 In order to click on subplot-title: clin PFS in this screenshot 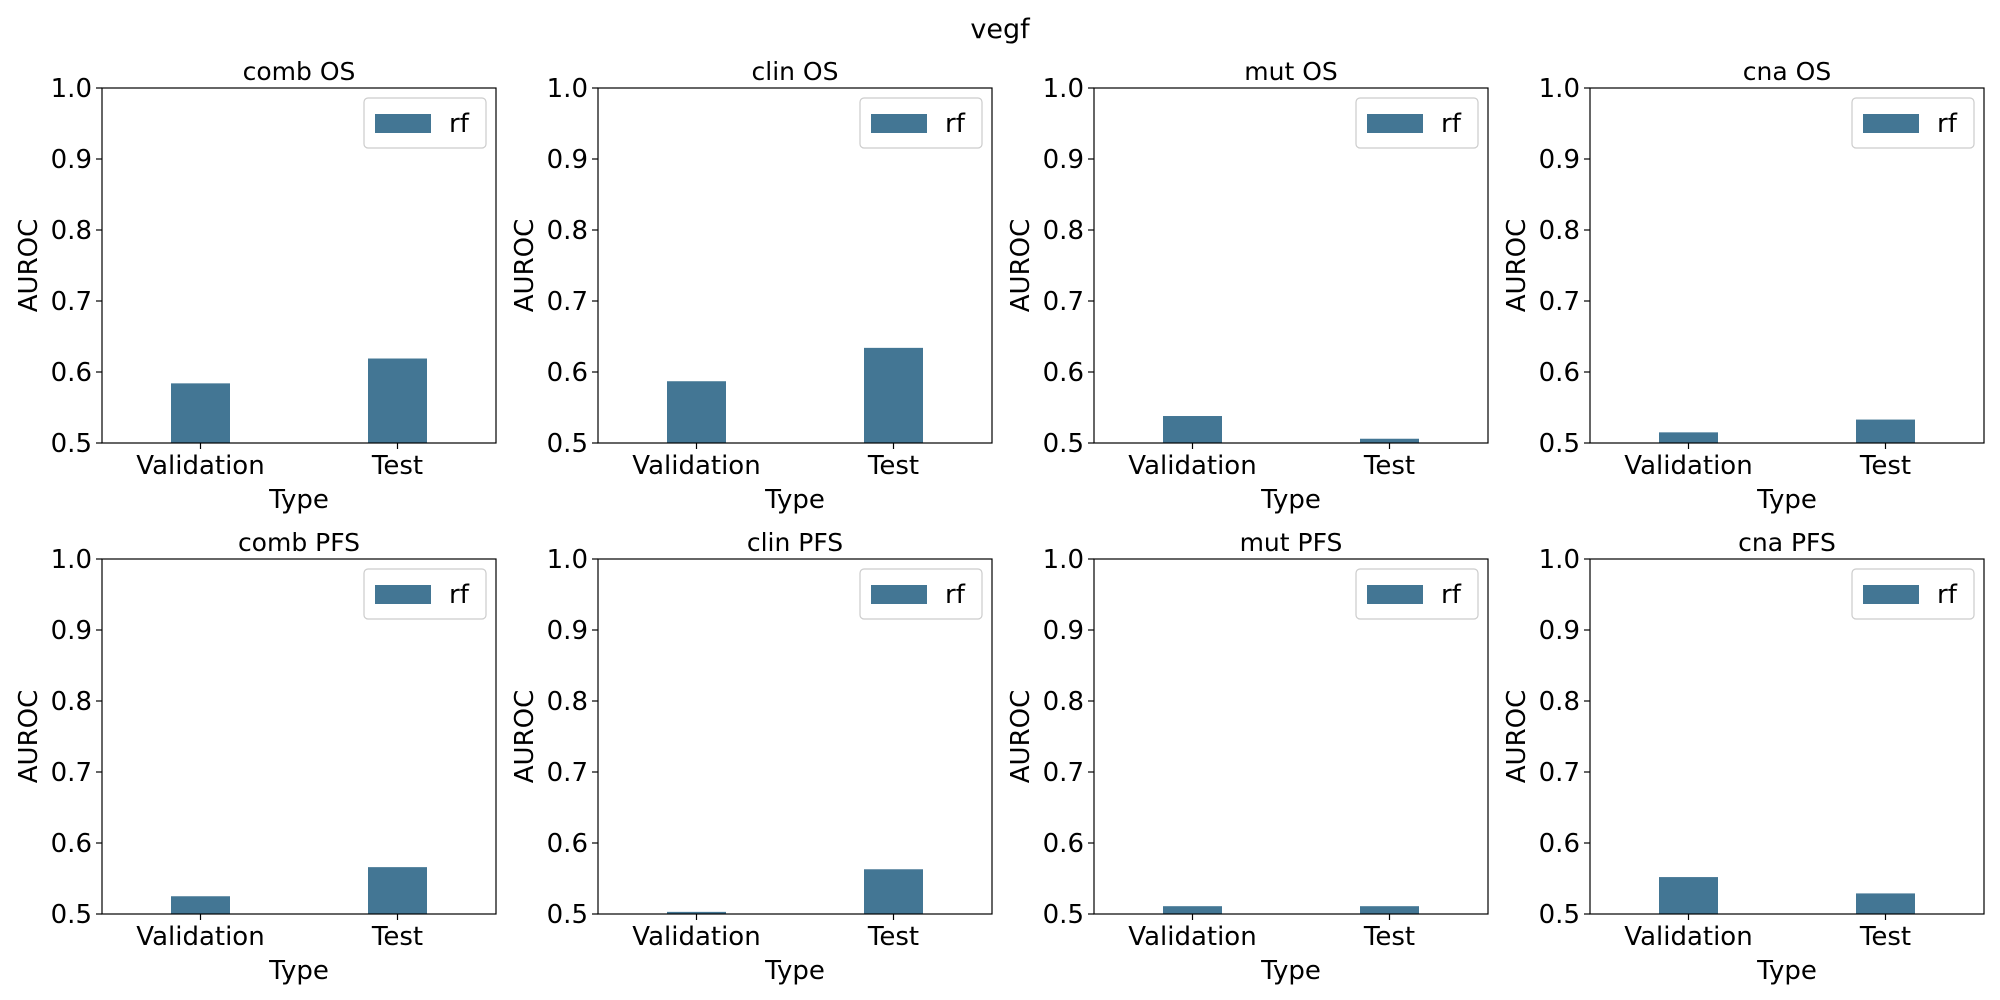, I will do `click(795, 542)`.